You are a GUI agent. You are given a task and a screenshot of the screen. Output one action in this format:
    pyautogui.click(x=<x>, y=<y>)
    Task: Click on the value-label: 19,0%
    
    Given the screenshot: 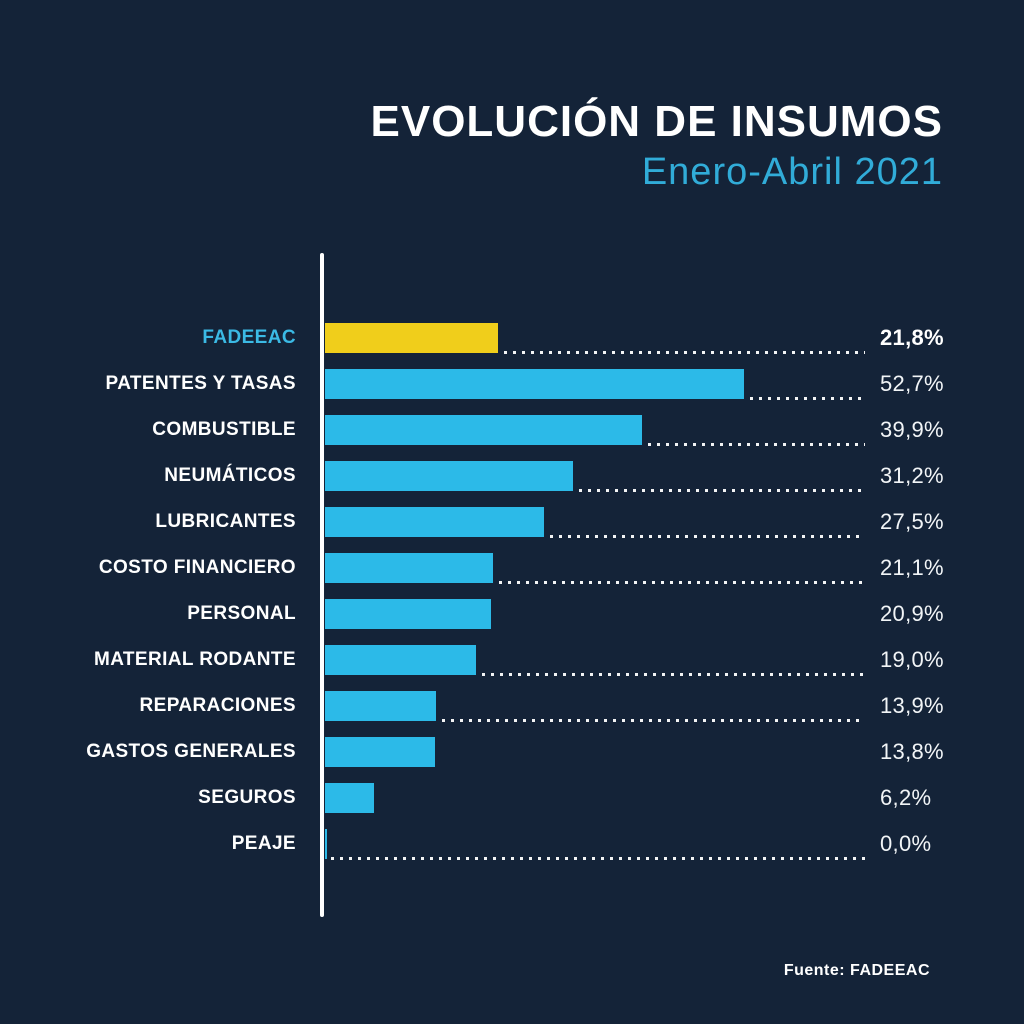 What is the action you would take?
    pyautogui.click(x=912, y=659)
    